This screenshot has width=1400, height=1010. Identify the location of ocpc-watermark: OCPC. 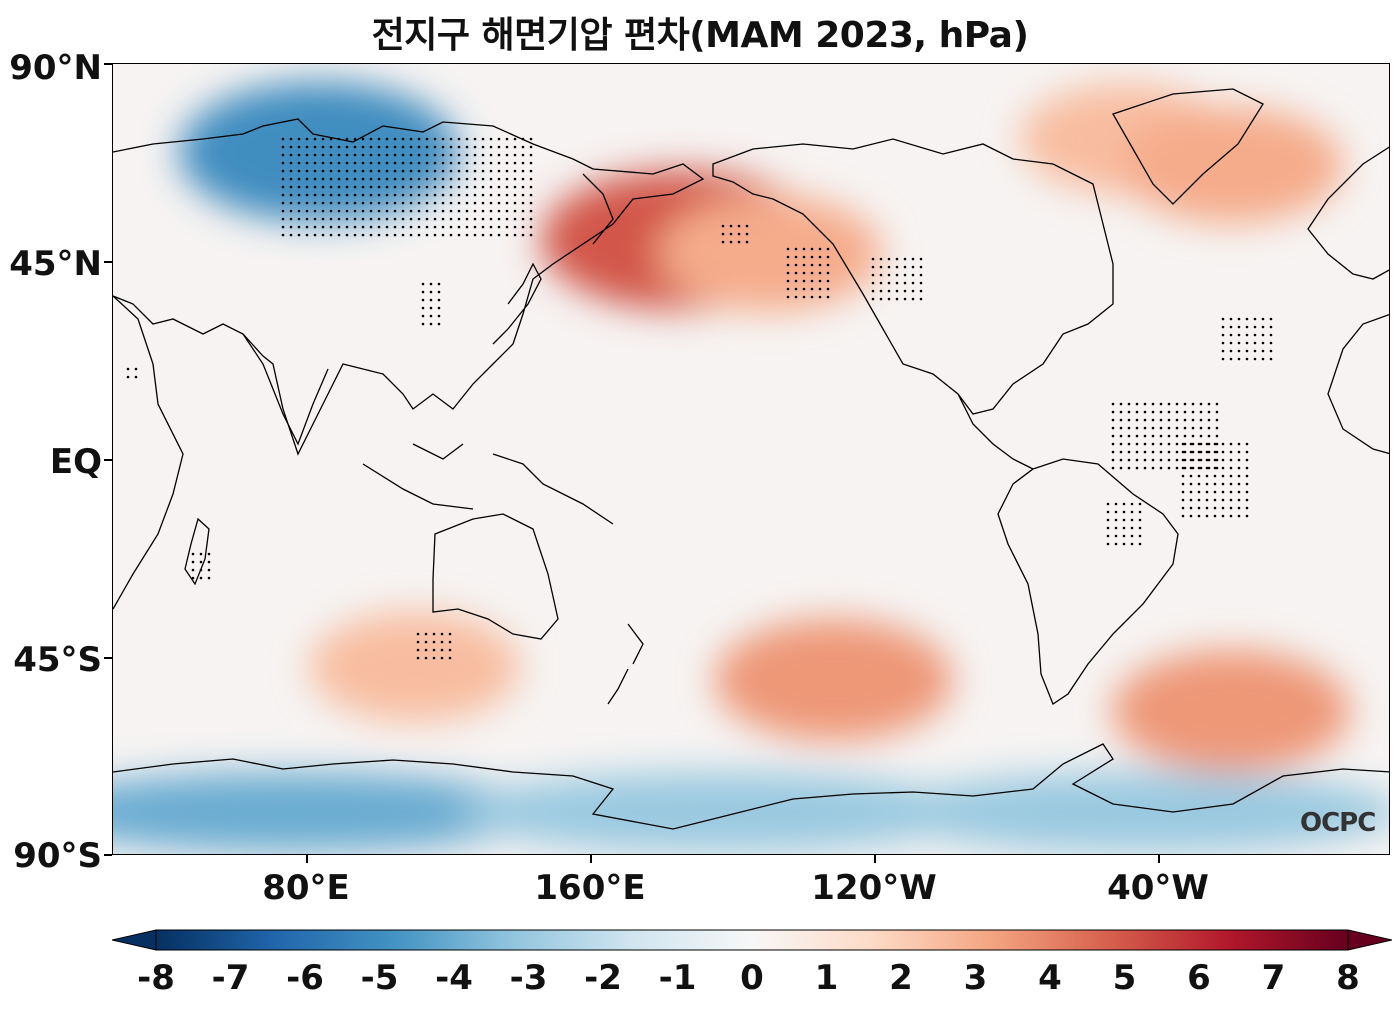
(1338, 823).